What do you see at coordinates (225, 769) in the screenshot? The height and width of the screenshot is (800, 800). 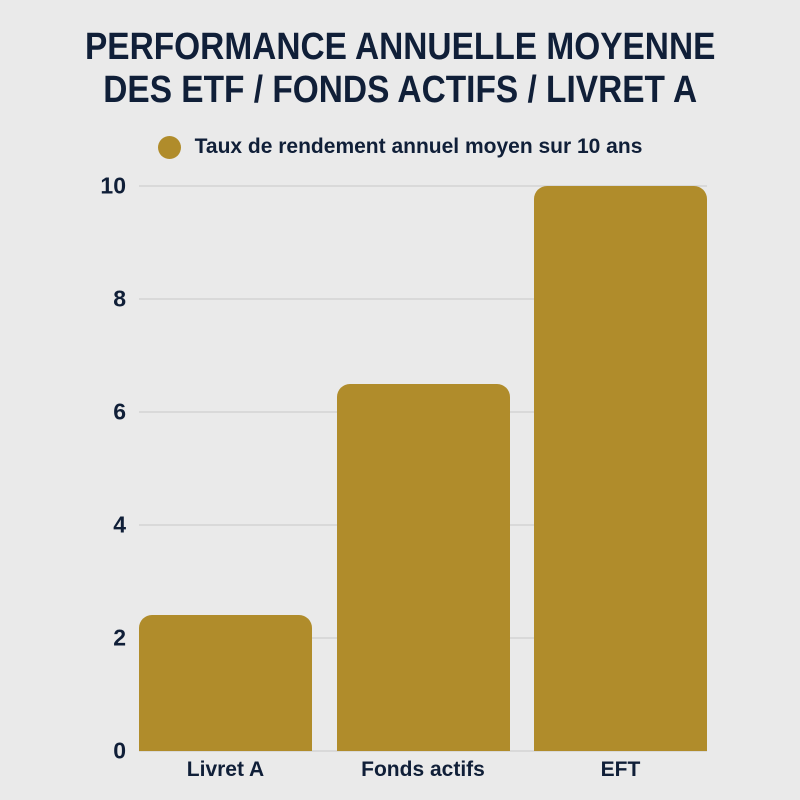 I see `x-label-livret-a: Livret A` at bounding box center [225, 769].